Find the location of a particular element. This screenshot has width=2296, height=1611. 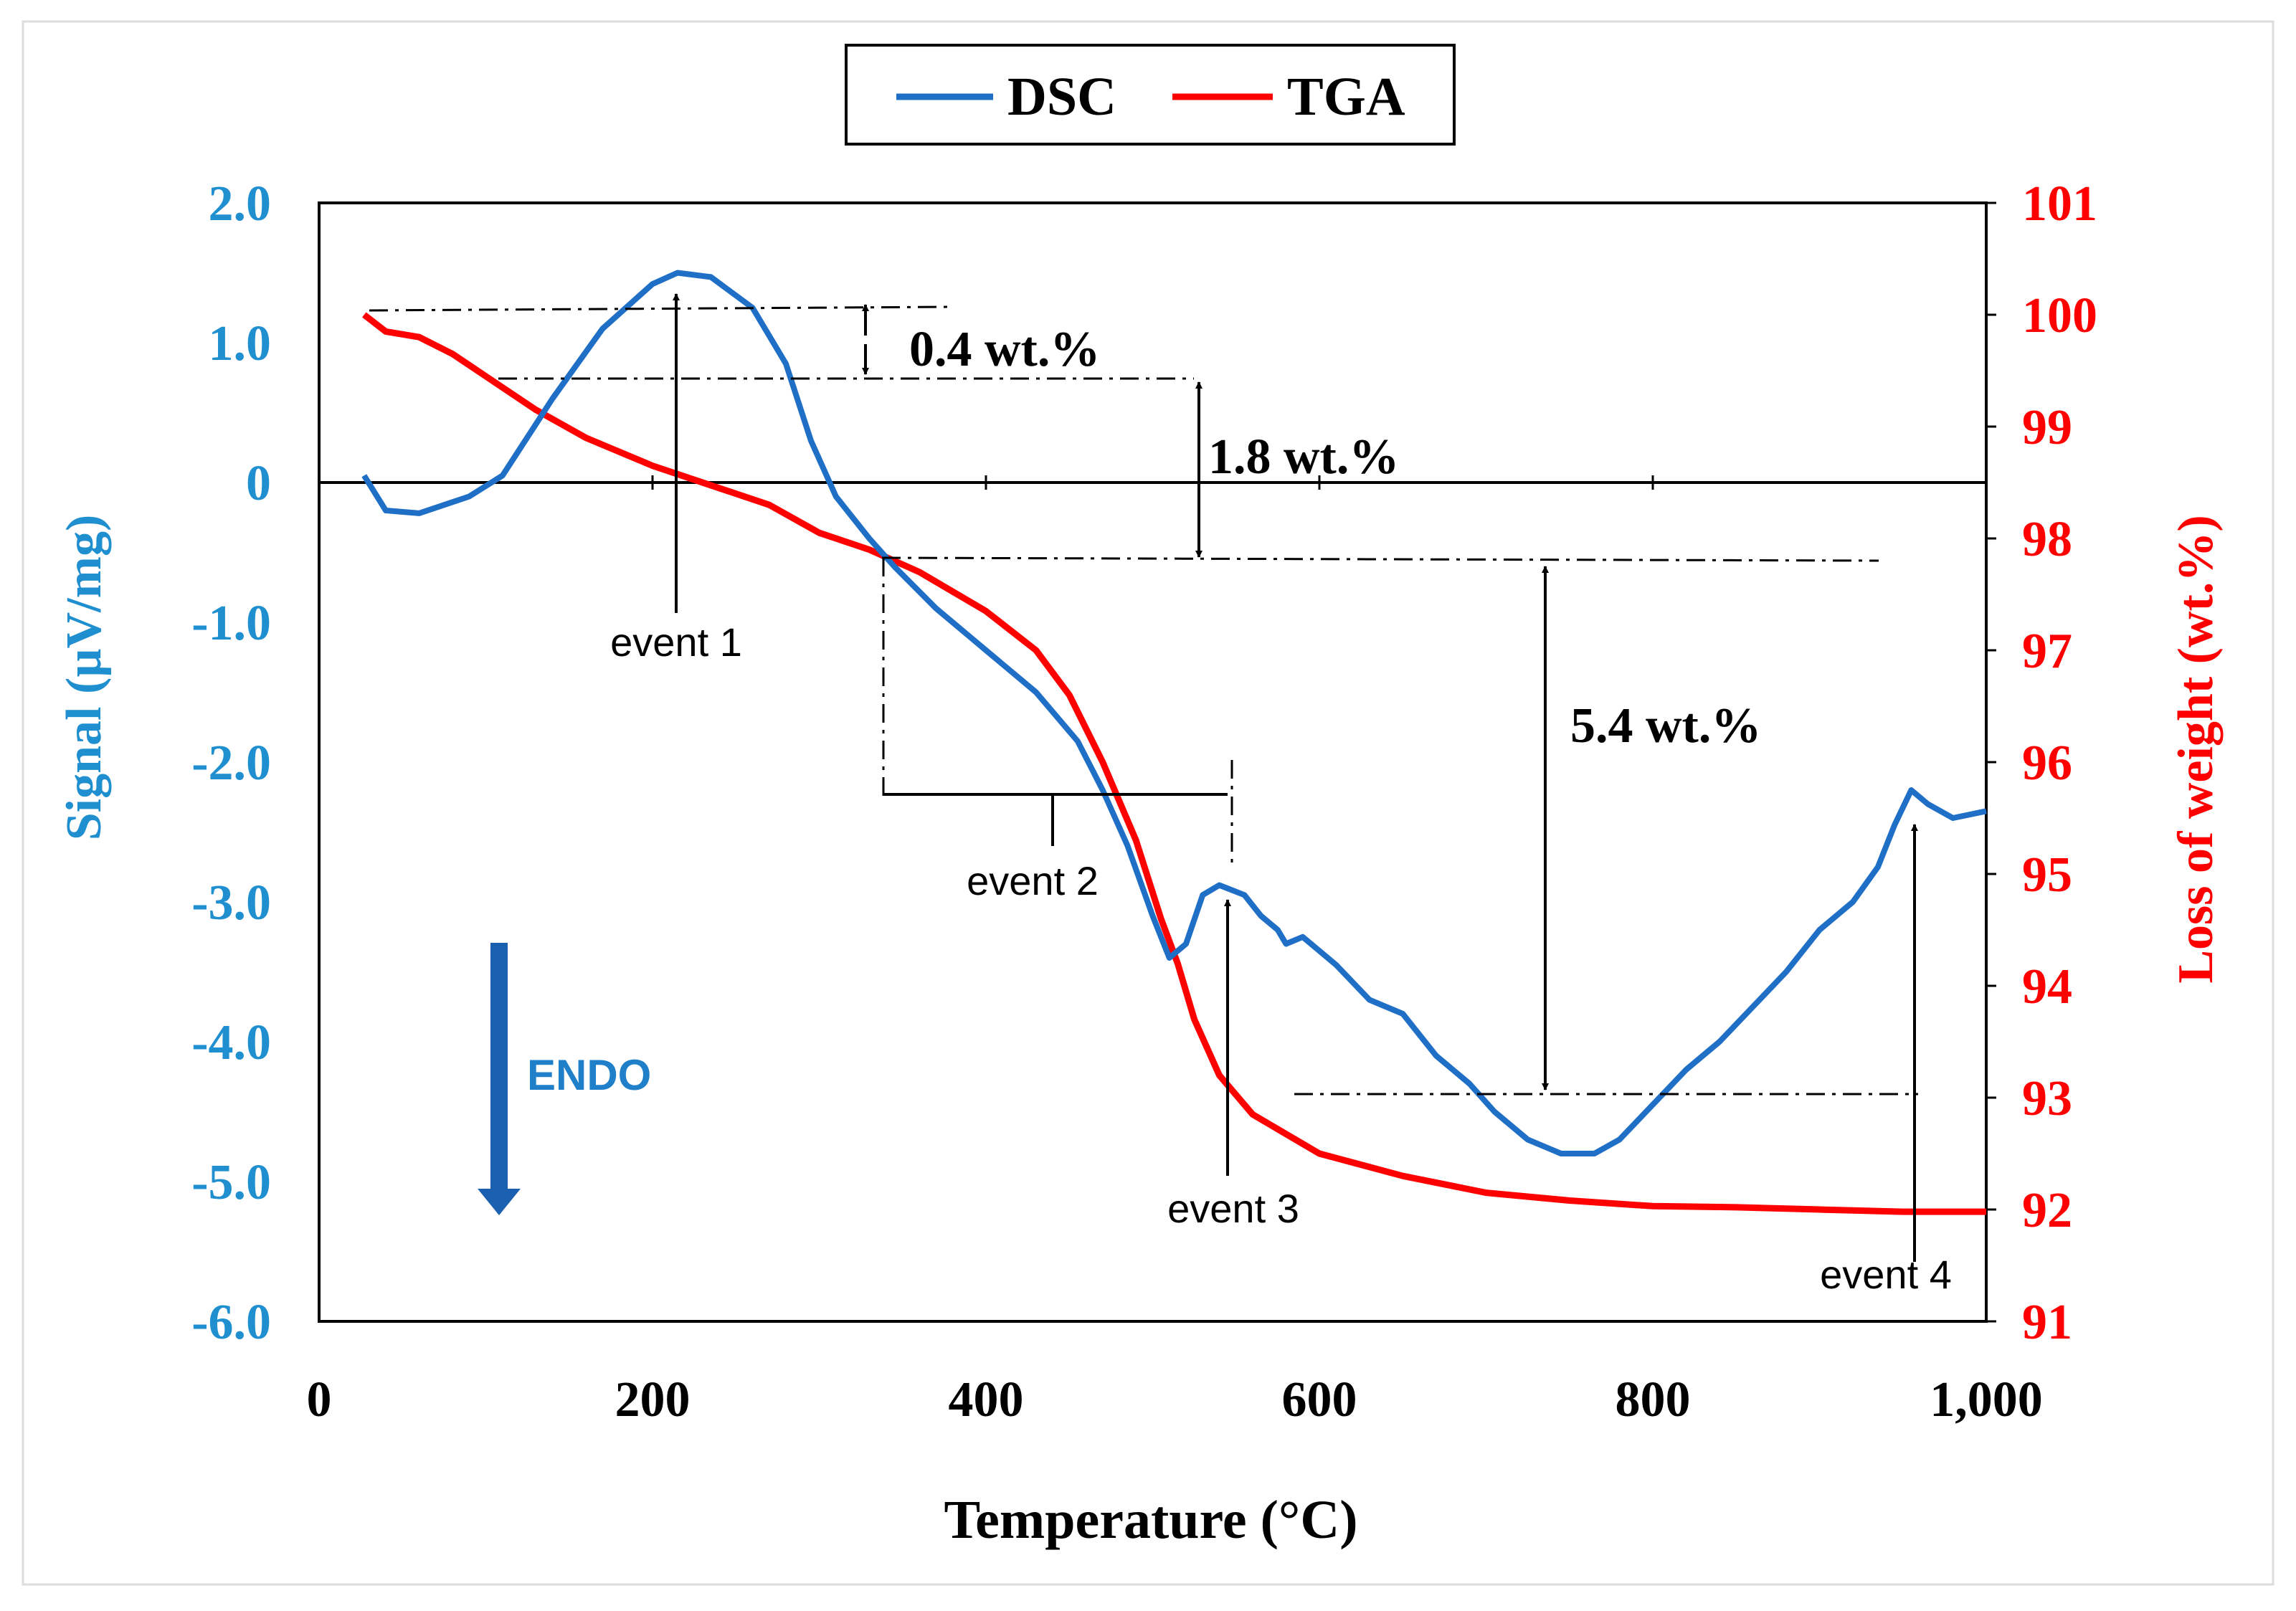

event-4-label: event 4 is located at coordinates (1886, 1275).